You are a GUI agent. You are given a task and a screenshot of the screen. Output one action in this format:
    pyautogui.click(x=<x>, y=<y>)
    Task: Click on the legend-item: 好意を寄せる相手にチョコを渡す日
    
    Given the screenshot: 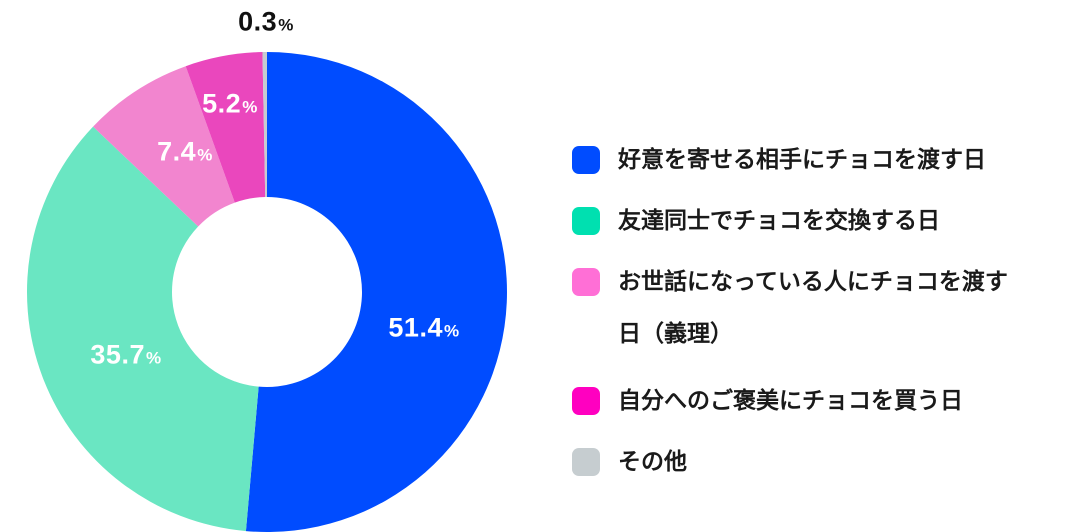 What is the action you would take?
    pyautogui.click(x=812, y=160)
    